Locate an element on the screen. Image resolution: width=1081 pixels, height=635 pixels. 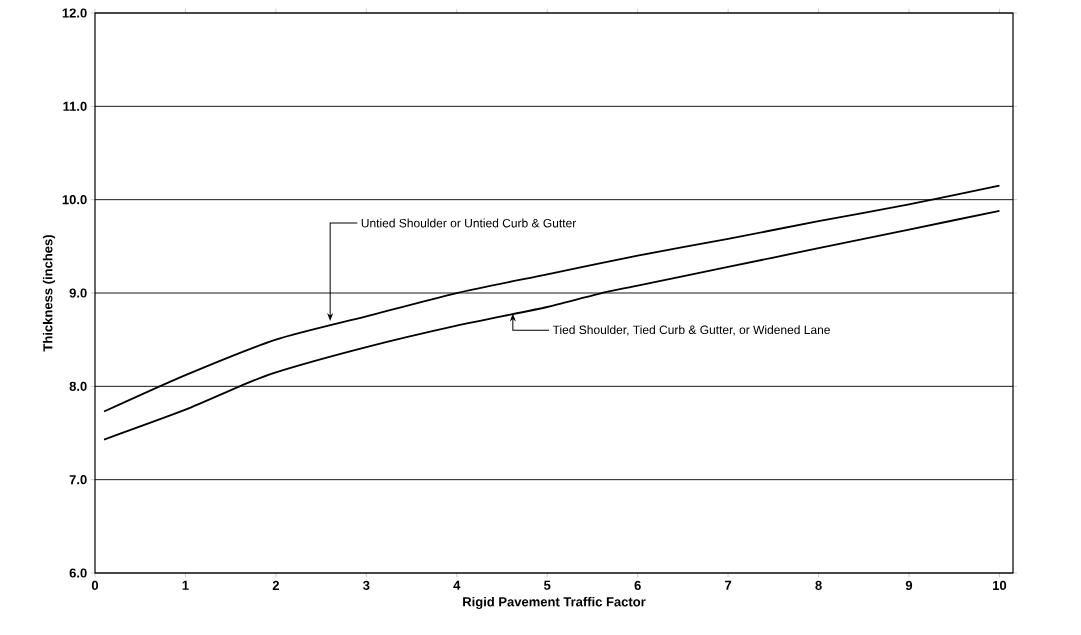
x-axis-title: Rigid Pavement Traffic Factor is located at coordinates (554, 603).